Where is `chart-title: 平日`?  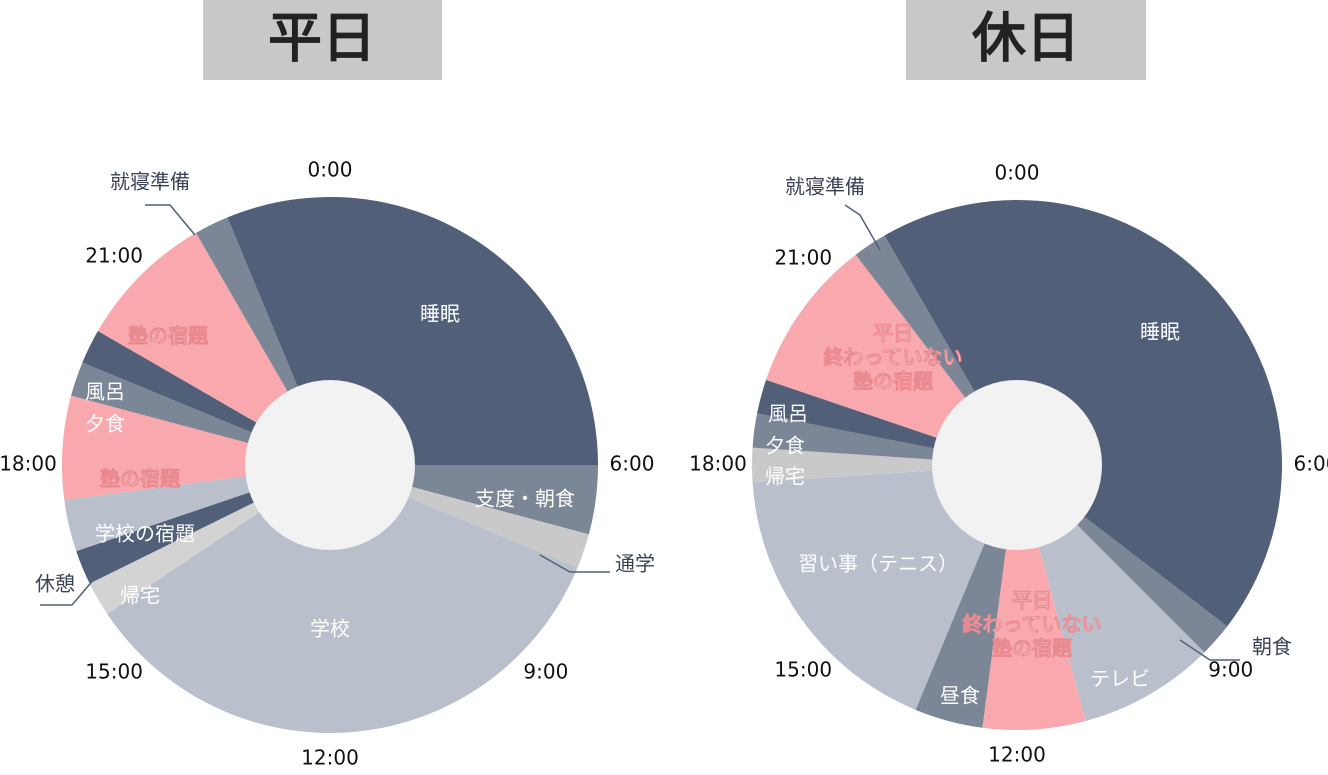 chart-title: 平日 is located at coordinates (322, 38).